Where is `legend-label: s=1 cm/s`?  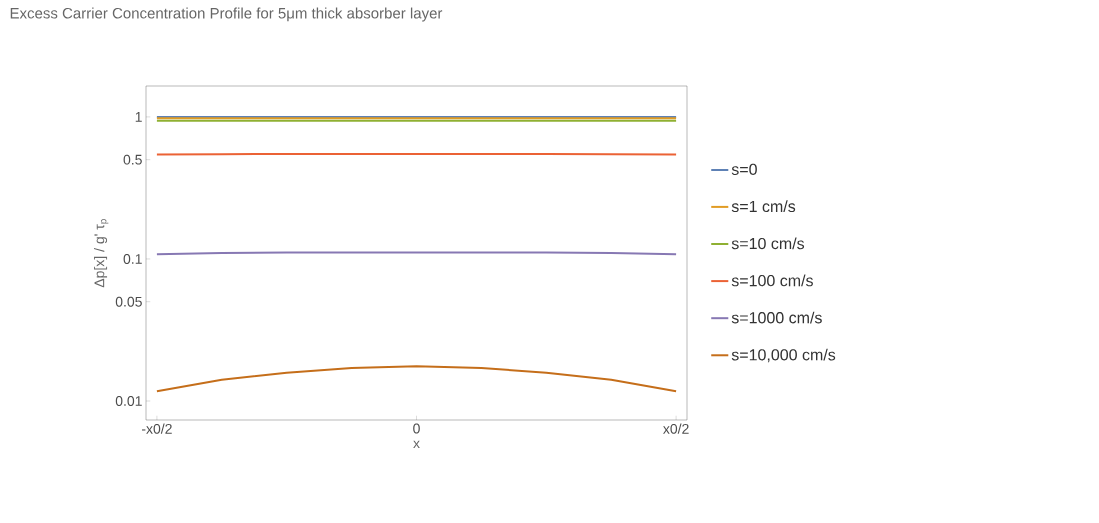 legend-label: s=1 cm/s is located at coordinates (763, 206).